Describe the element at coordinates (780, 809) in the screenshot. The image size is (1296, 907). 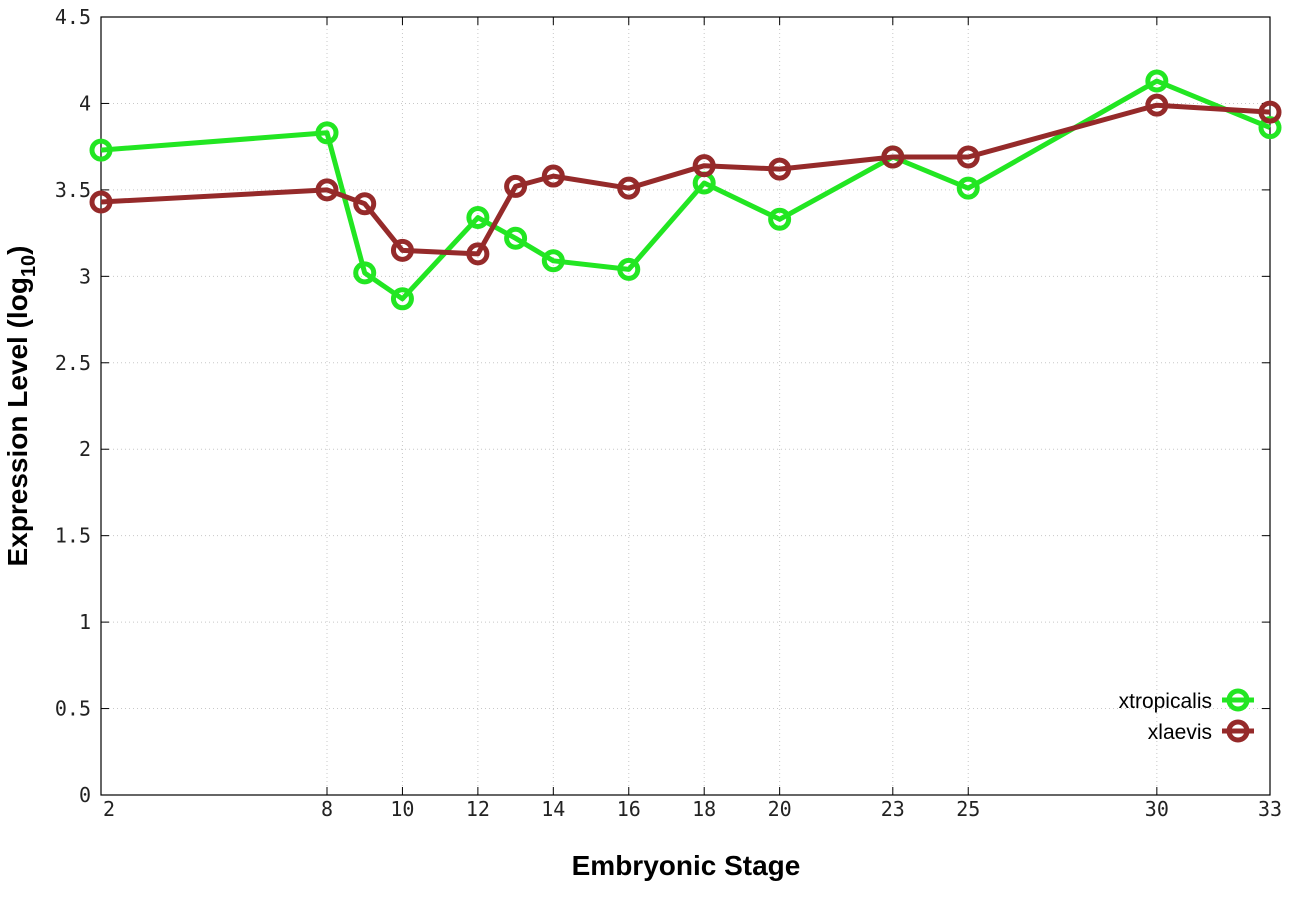
I see `x-tick-label: 20` at that location.